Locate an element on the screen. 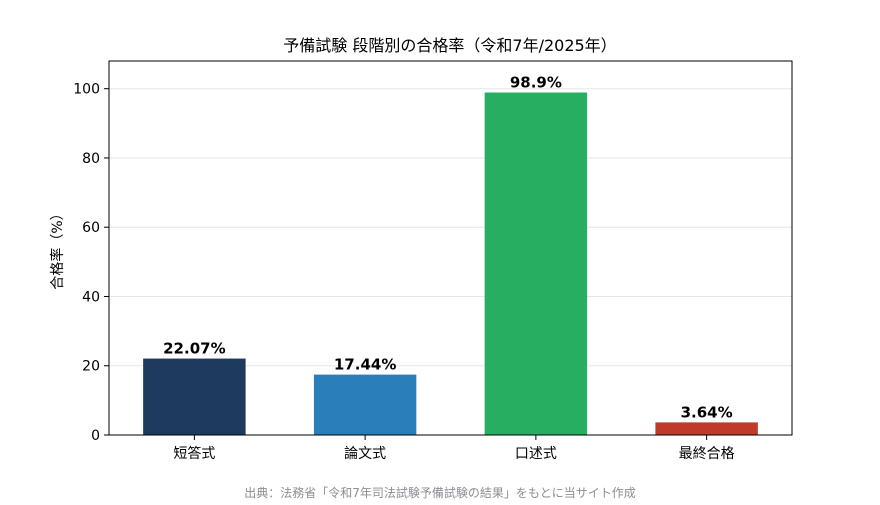 The image size is (880, 505). y-axis-label: 合格率（%） is located at coordinates (57, 247).